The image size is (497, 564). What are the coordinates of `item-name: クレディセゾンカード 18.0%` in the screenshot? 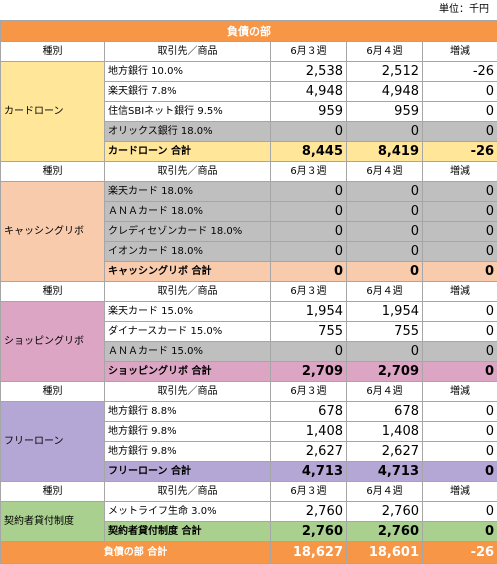 It's located at (188, 232).